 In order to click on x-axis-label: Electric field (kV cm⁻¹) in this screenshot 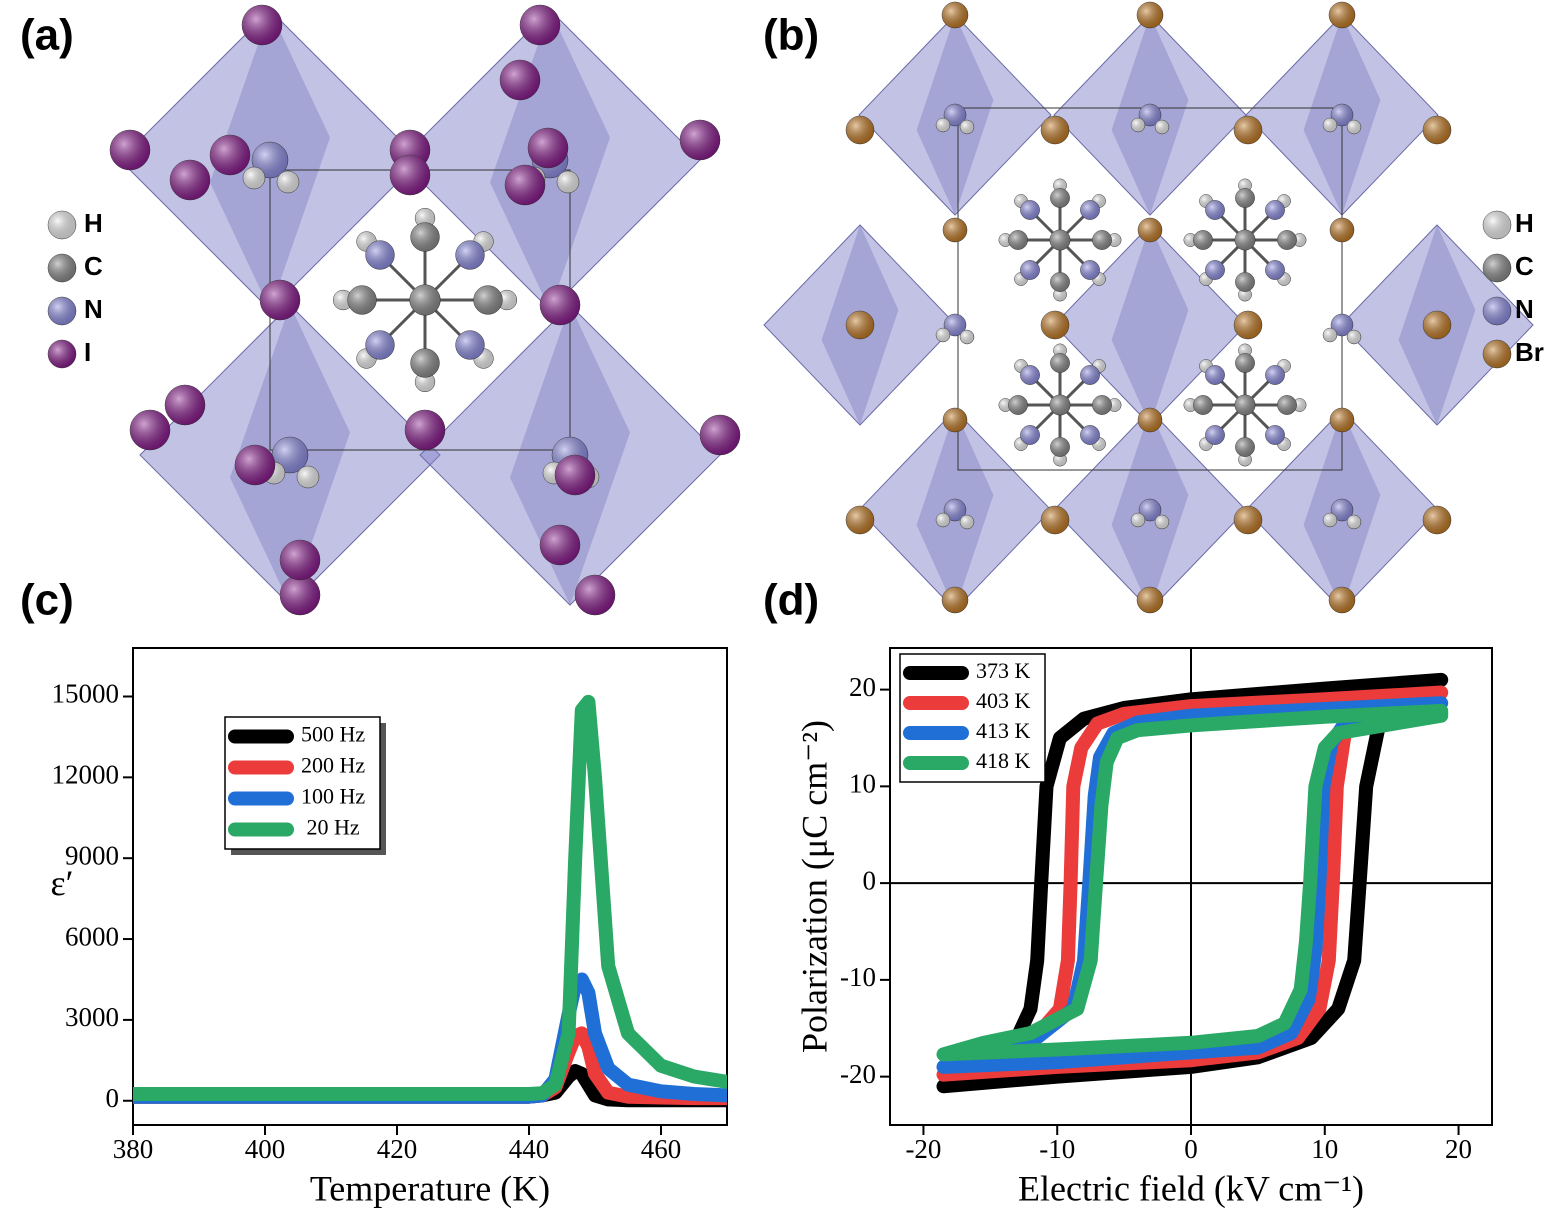, I will do `click(1191, 1188)`.